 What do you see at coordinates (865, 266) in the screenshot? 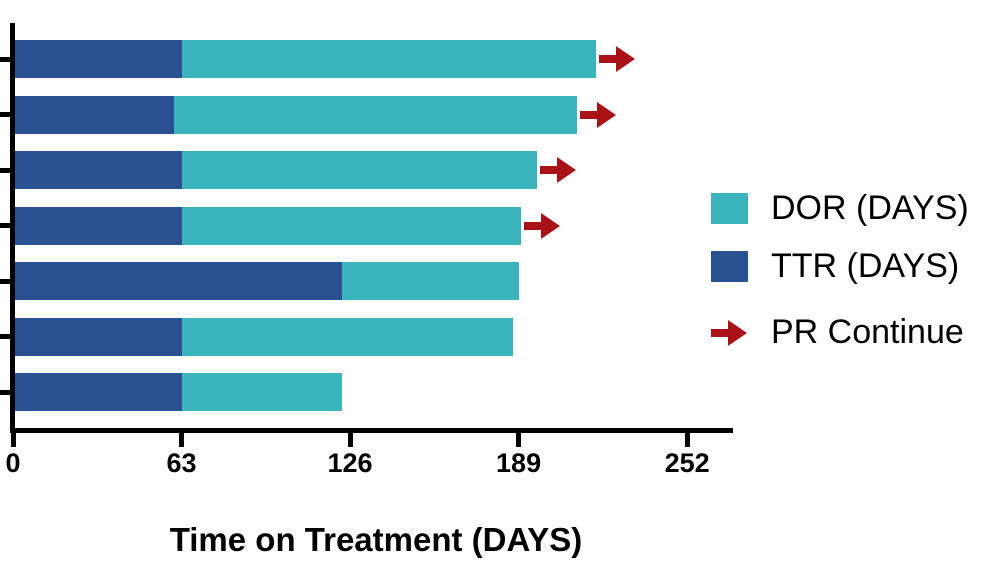
I see `legend-label-ttr: TTR (DAYS)` at bounding box center [865, 266].